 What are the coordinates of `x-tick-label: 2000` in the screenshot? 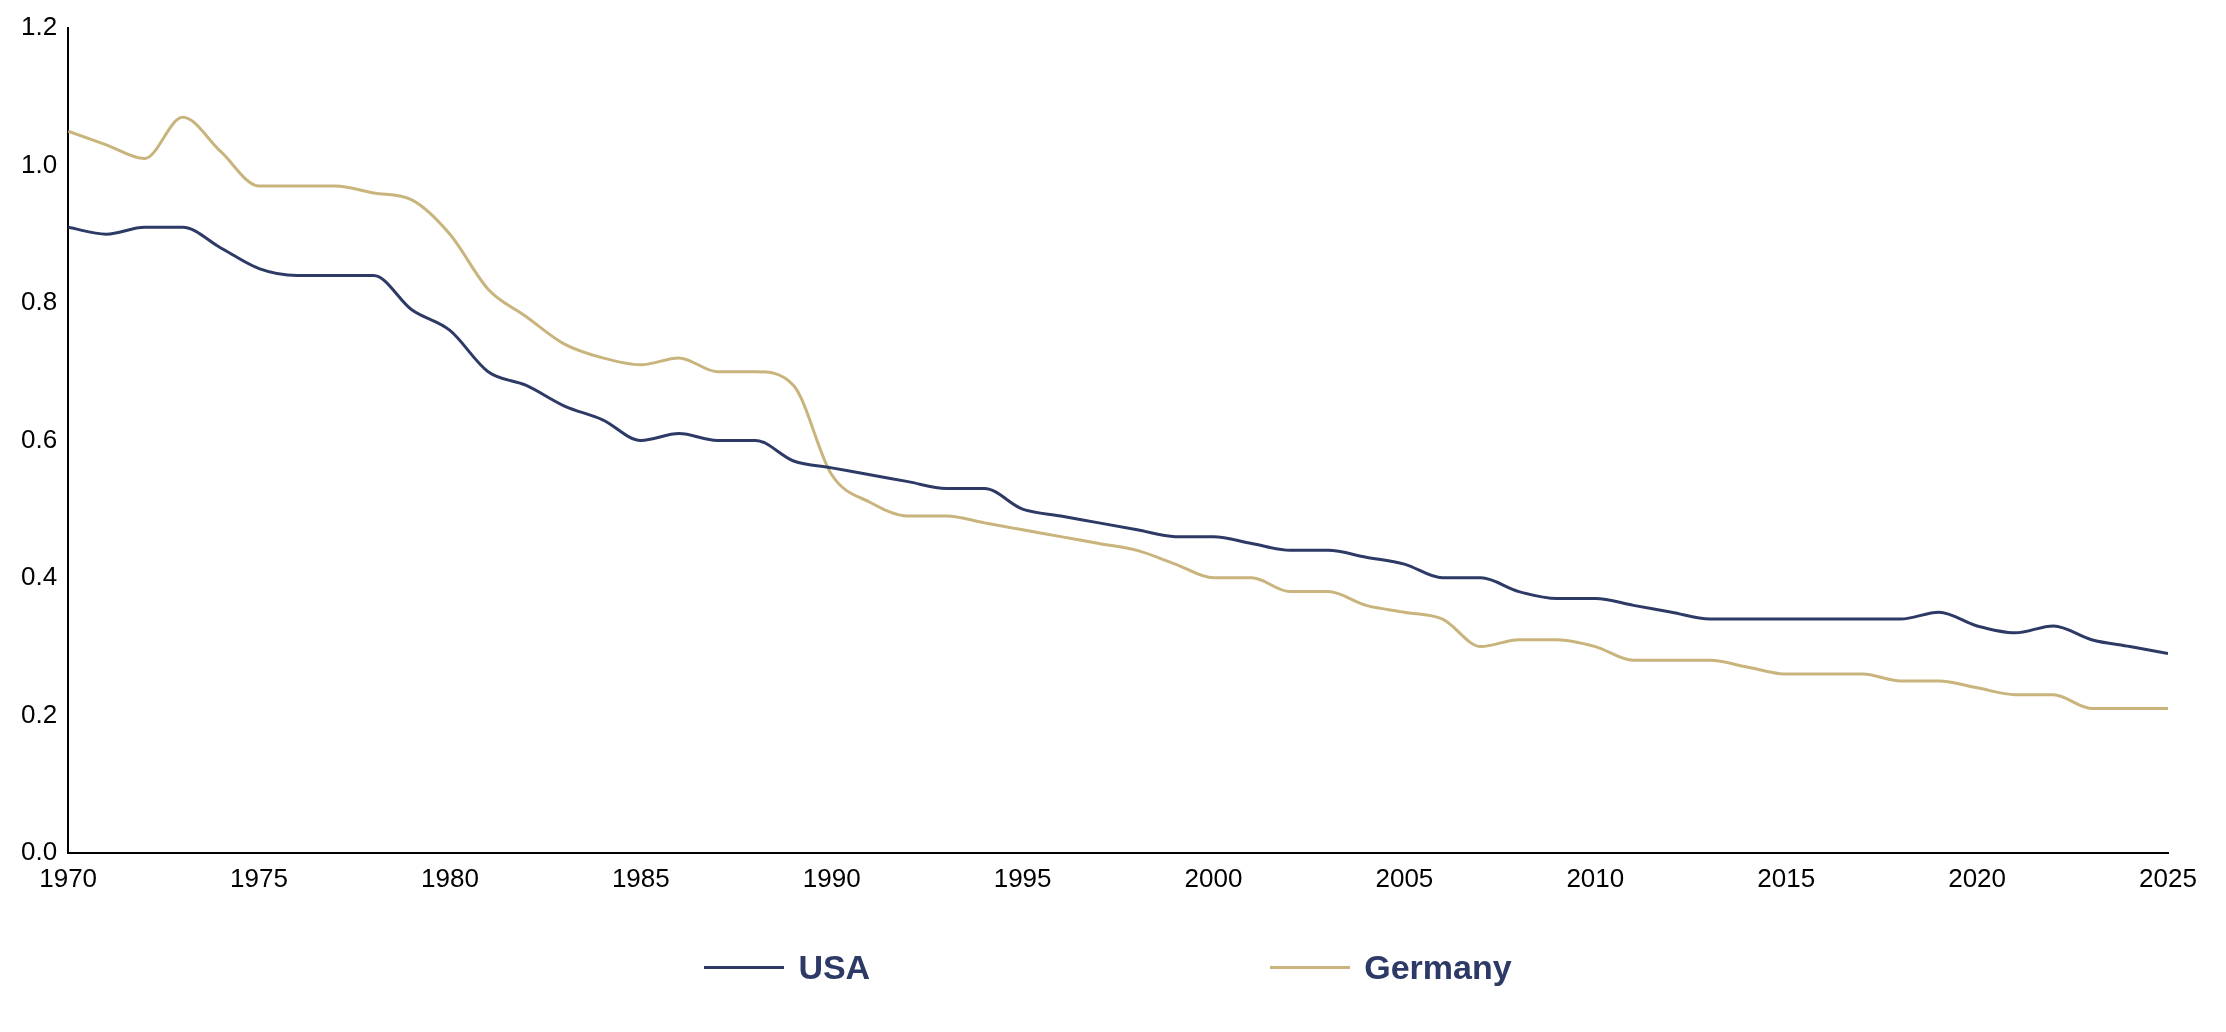 It's located at (1213, 877).